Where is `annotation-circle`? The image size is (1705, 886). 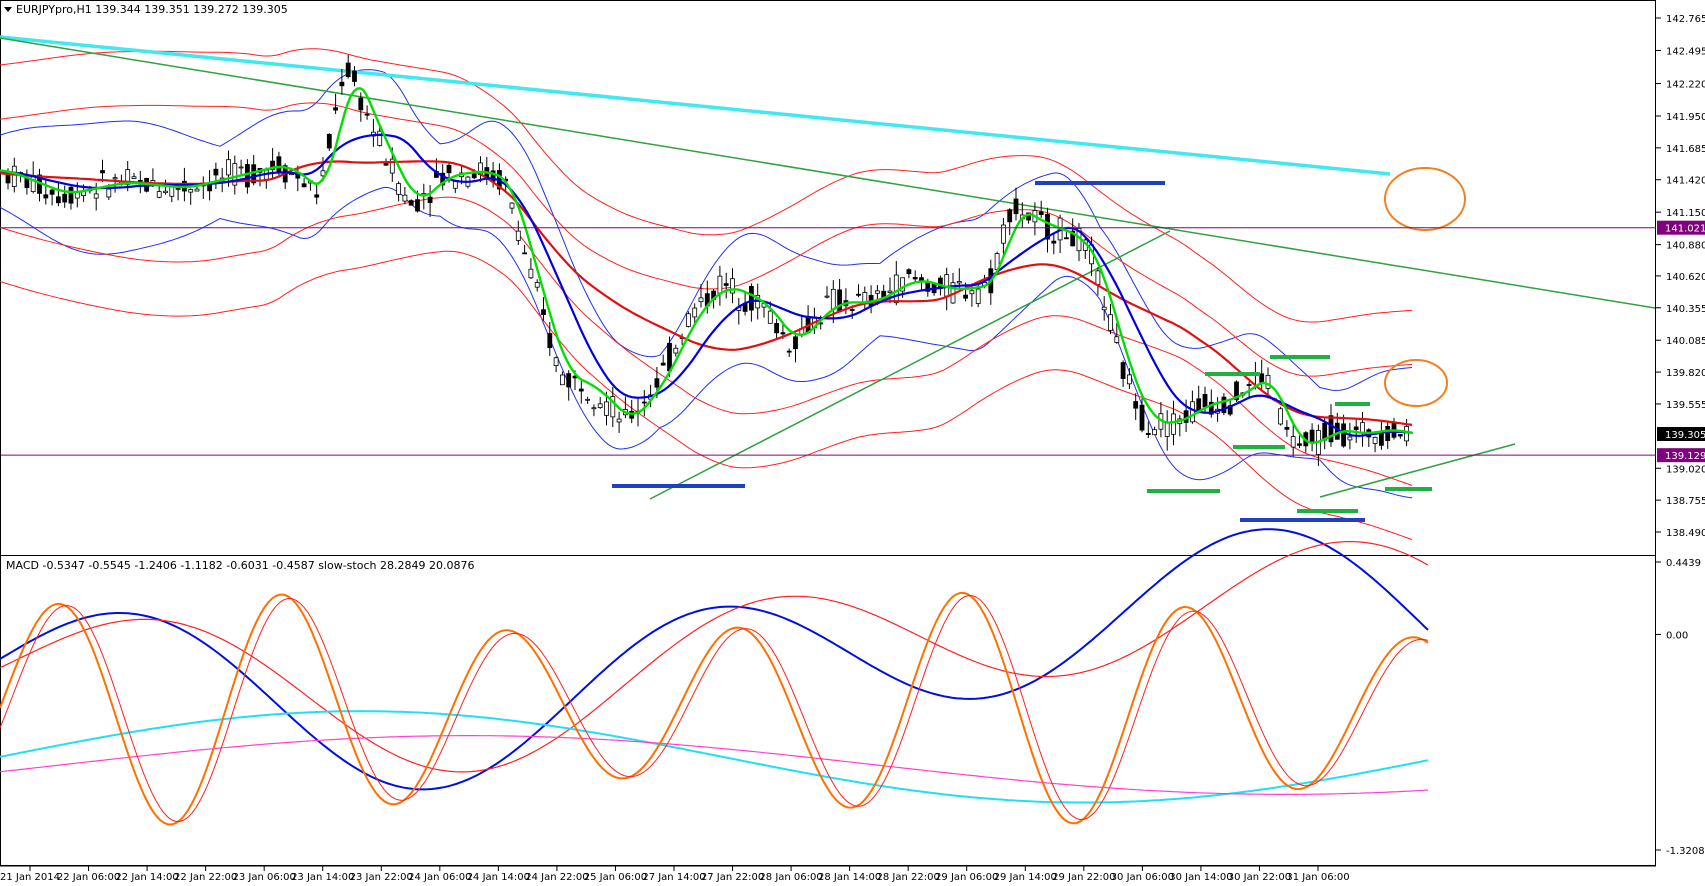 annotation-circle is located at coordinates (1425, 199).